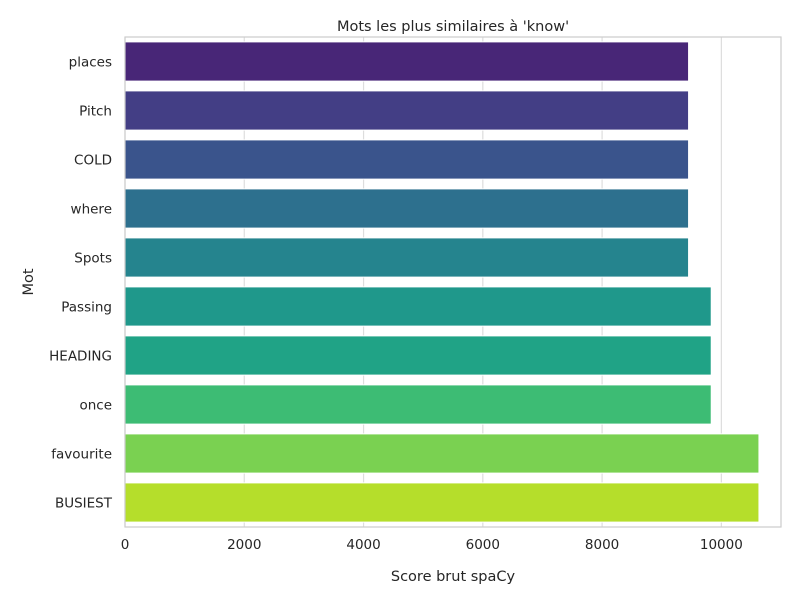 The image size is (800, 604). Describe the element at coordinates (93, 161) in the screenshot. I see `y-tick-label: COLD` at that location.